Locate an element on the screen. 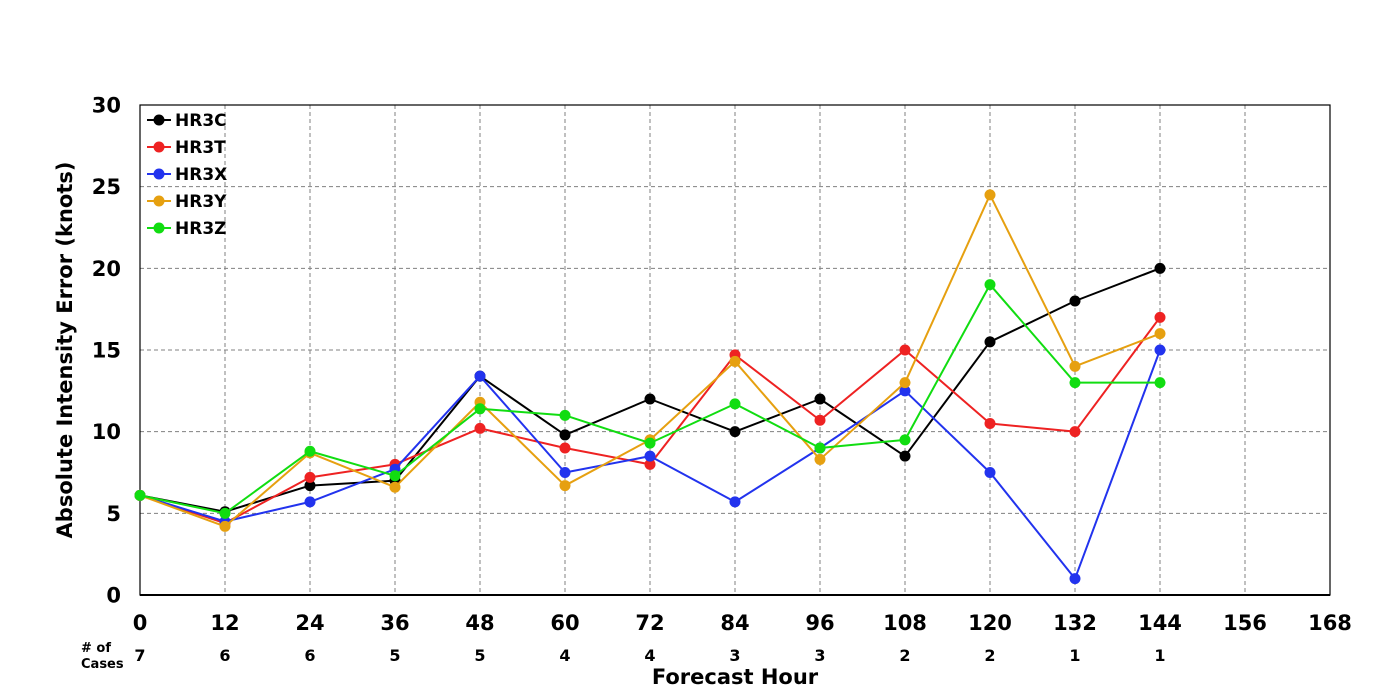  y-tick-labels: 0 5 10 15 20 25 30 is located at coordinates (106, 351).